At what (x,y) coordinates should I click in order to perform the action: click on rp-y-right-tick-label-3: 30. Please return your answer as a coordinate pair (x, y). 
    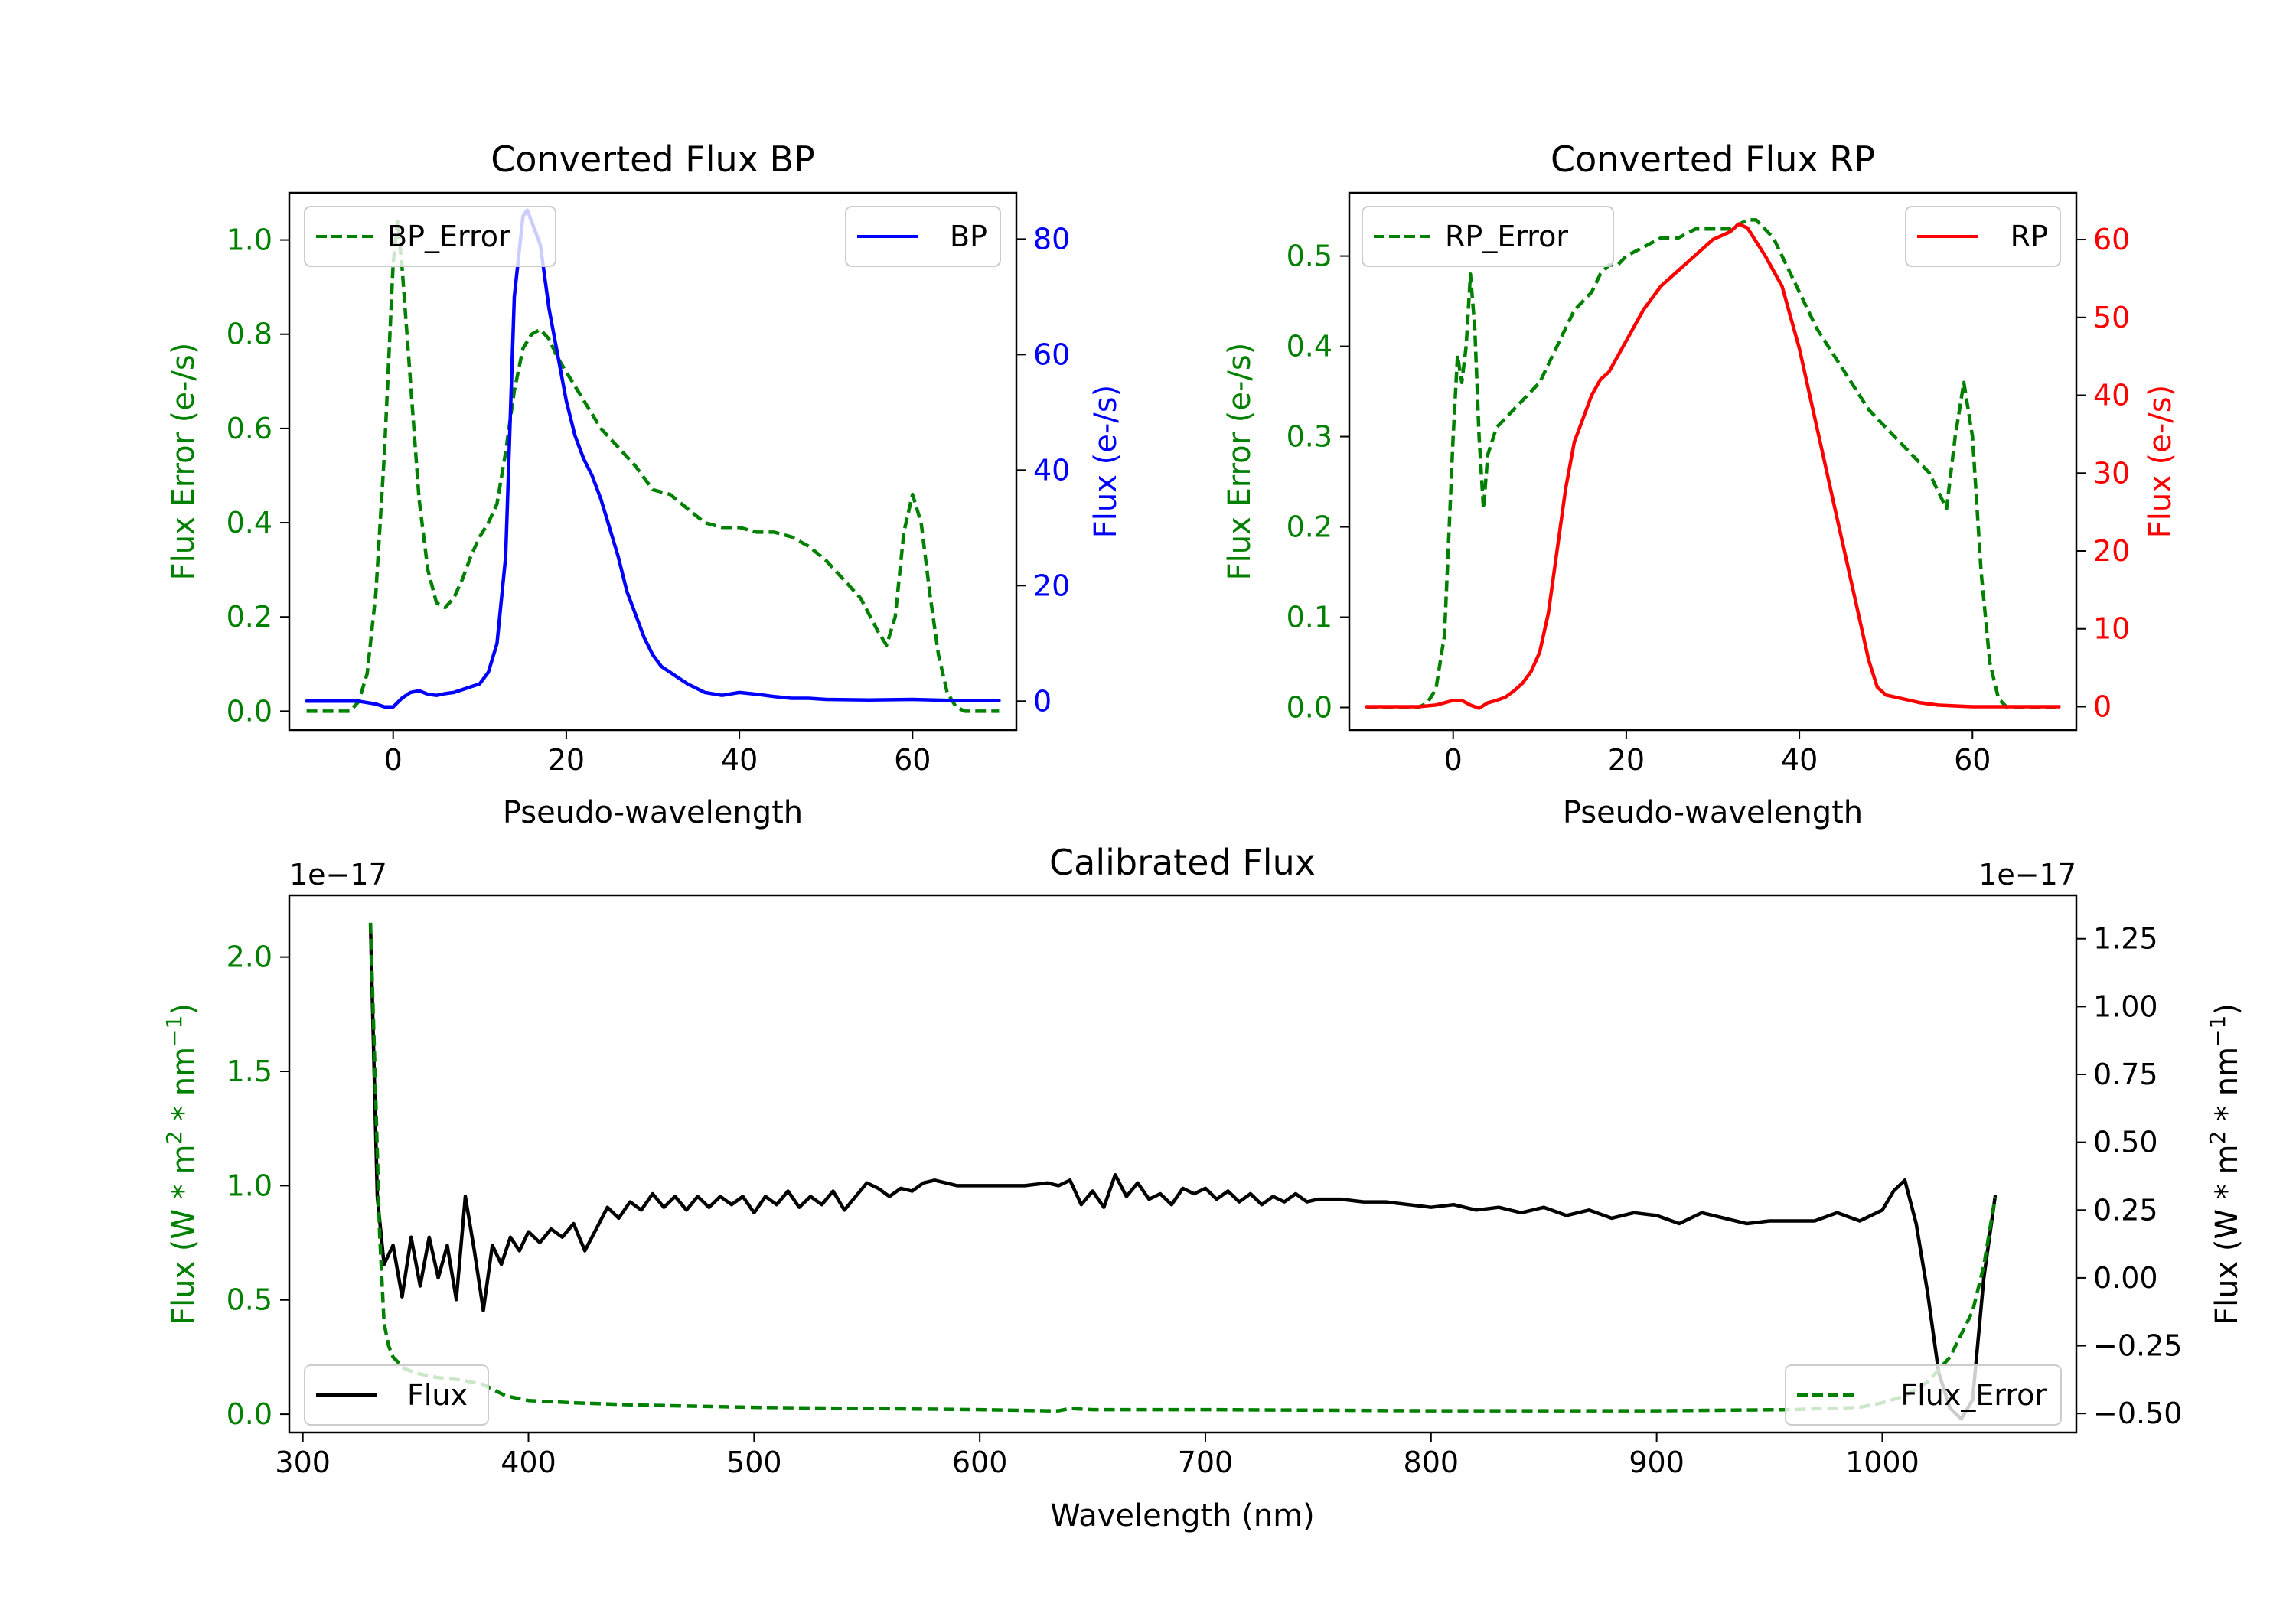
    Looking at the image, I should click on (2111, 473).